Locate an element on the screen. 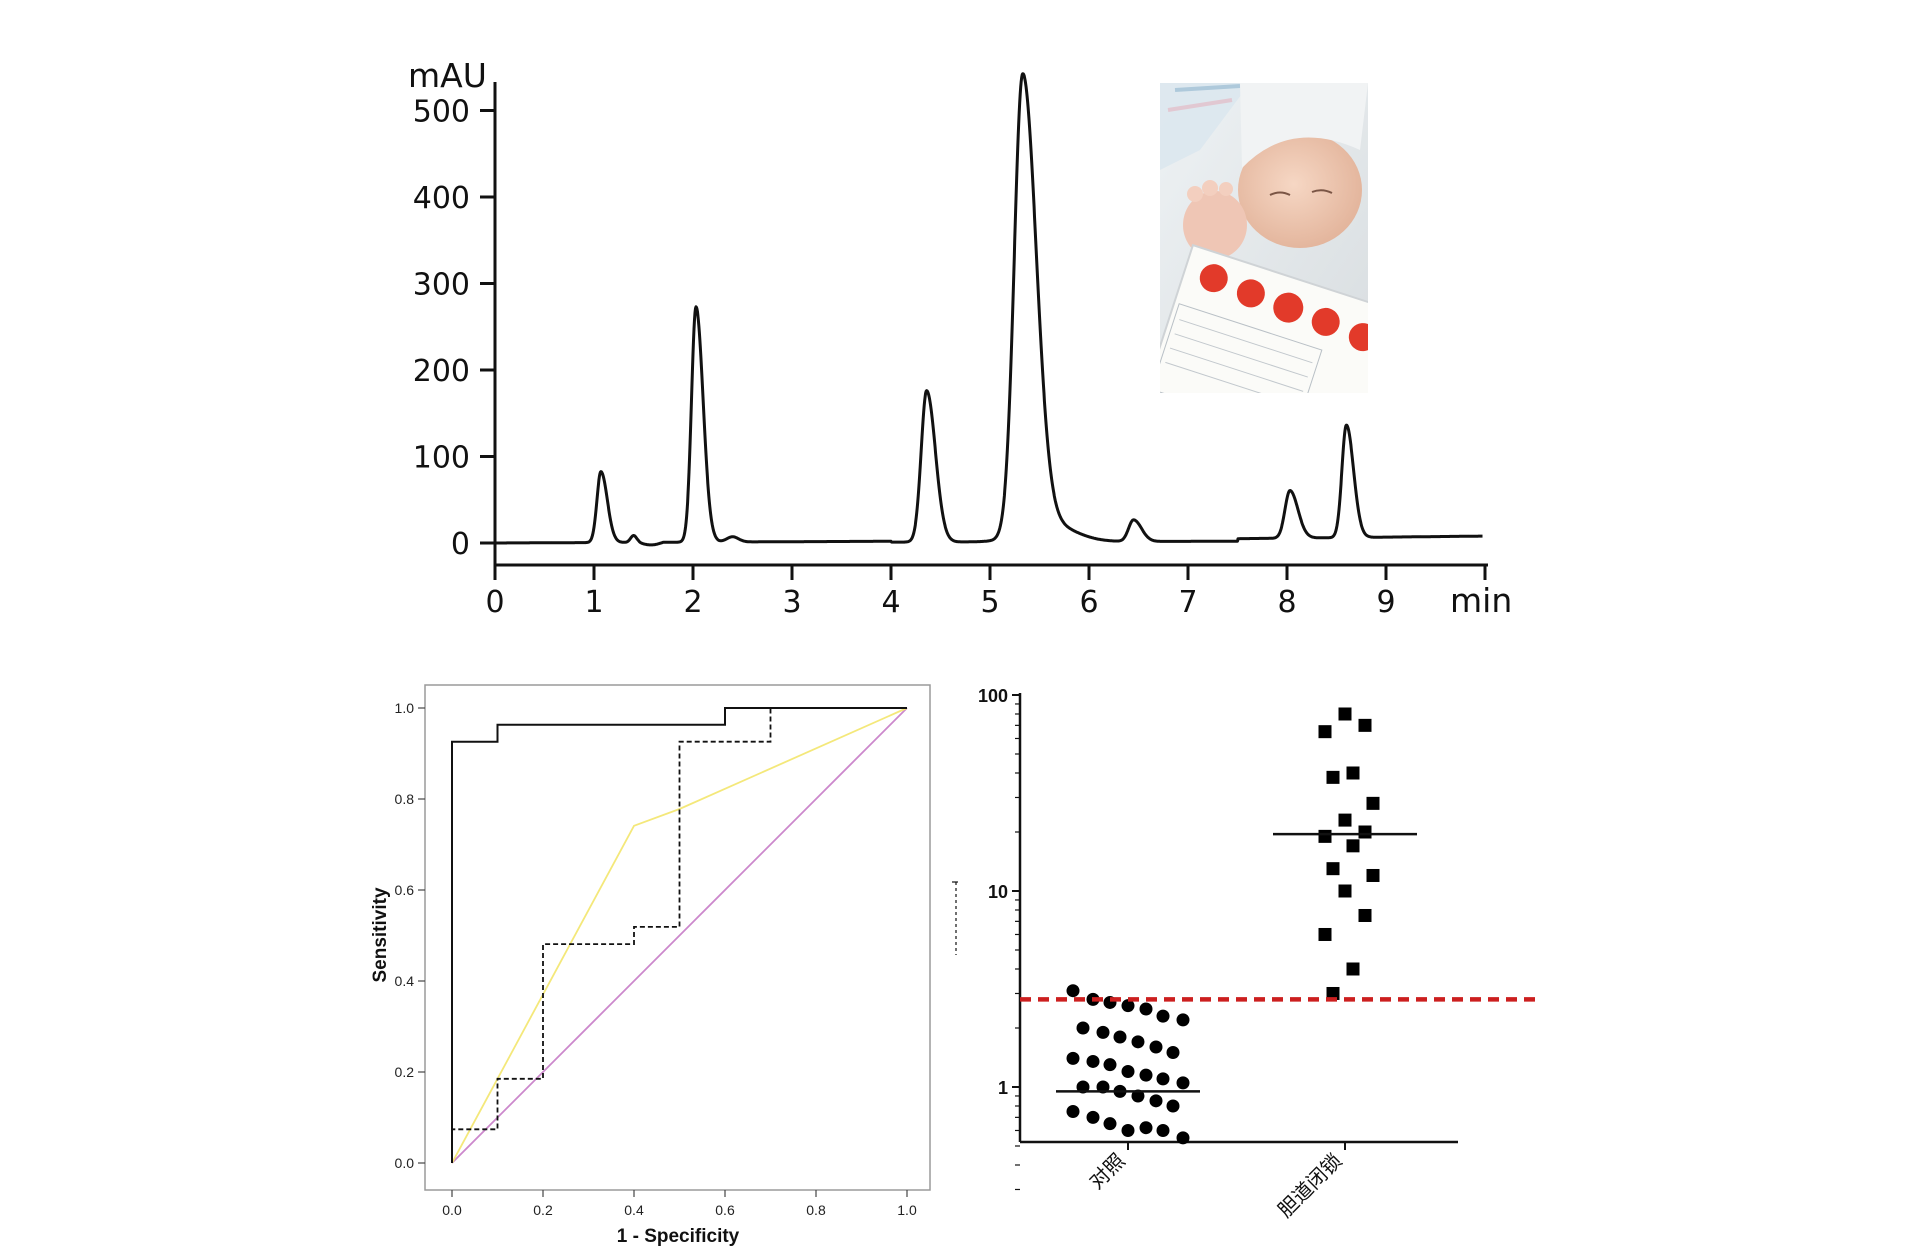 This screenshot has width=1908, height=1250. newborn-heel-blood-spot-card is located at coordinates (1264, 238).